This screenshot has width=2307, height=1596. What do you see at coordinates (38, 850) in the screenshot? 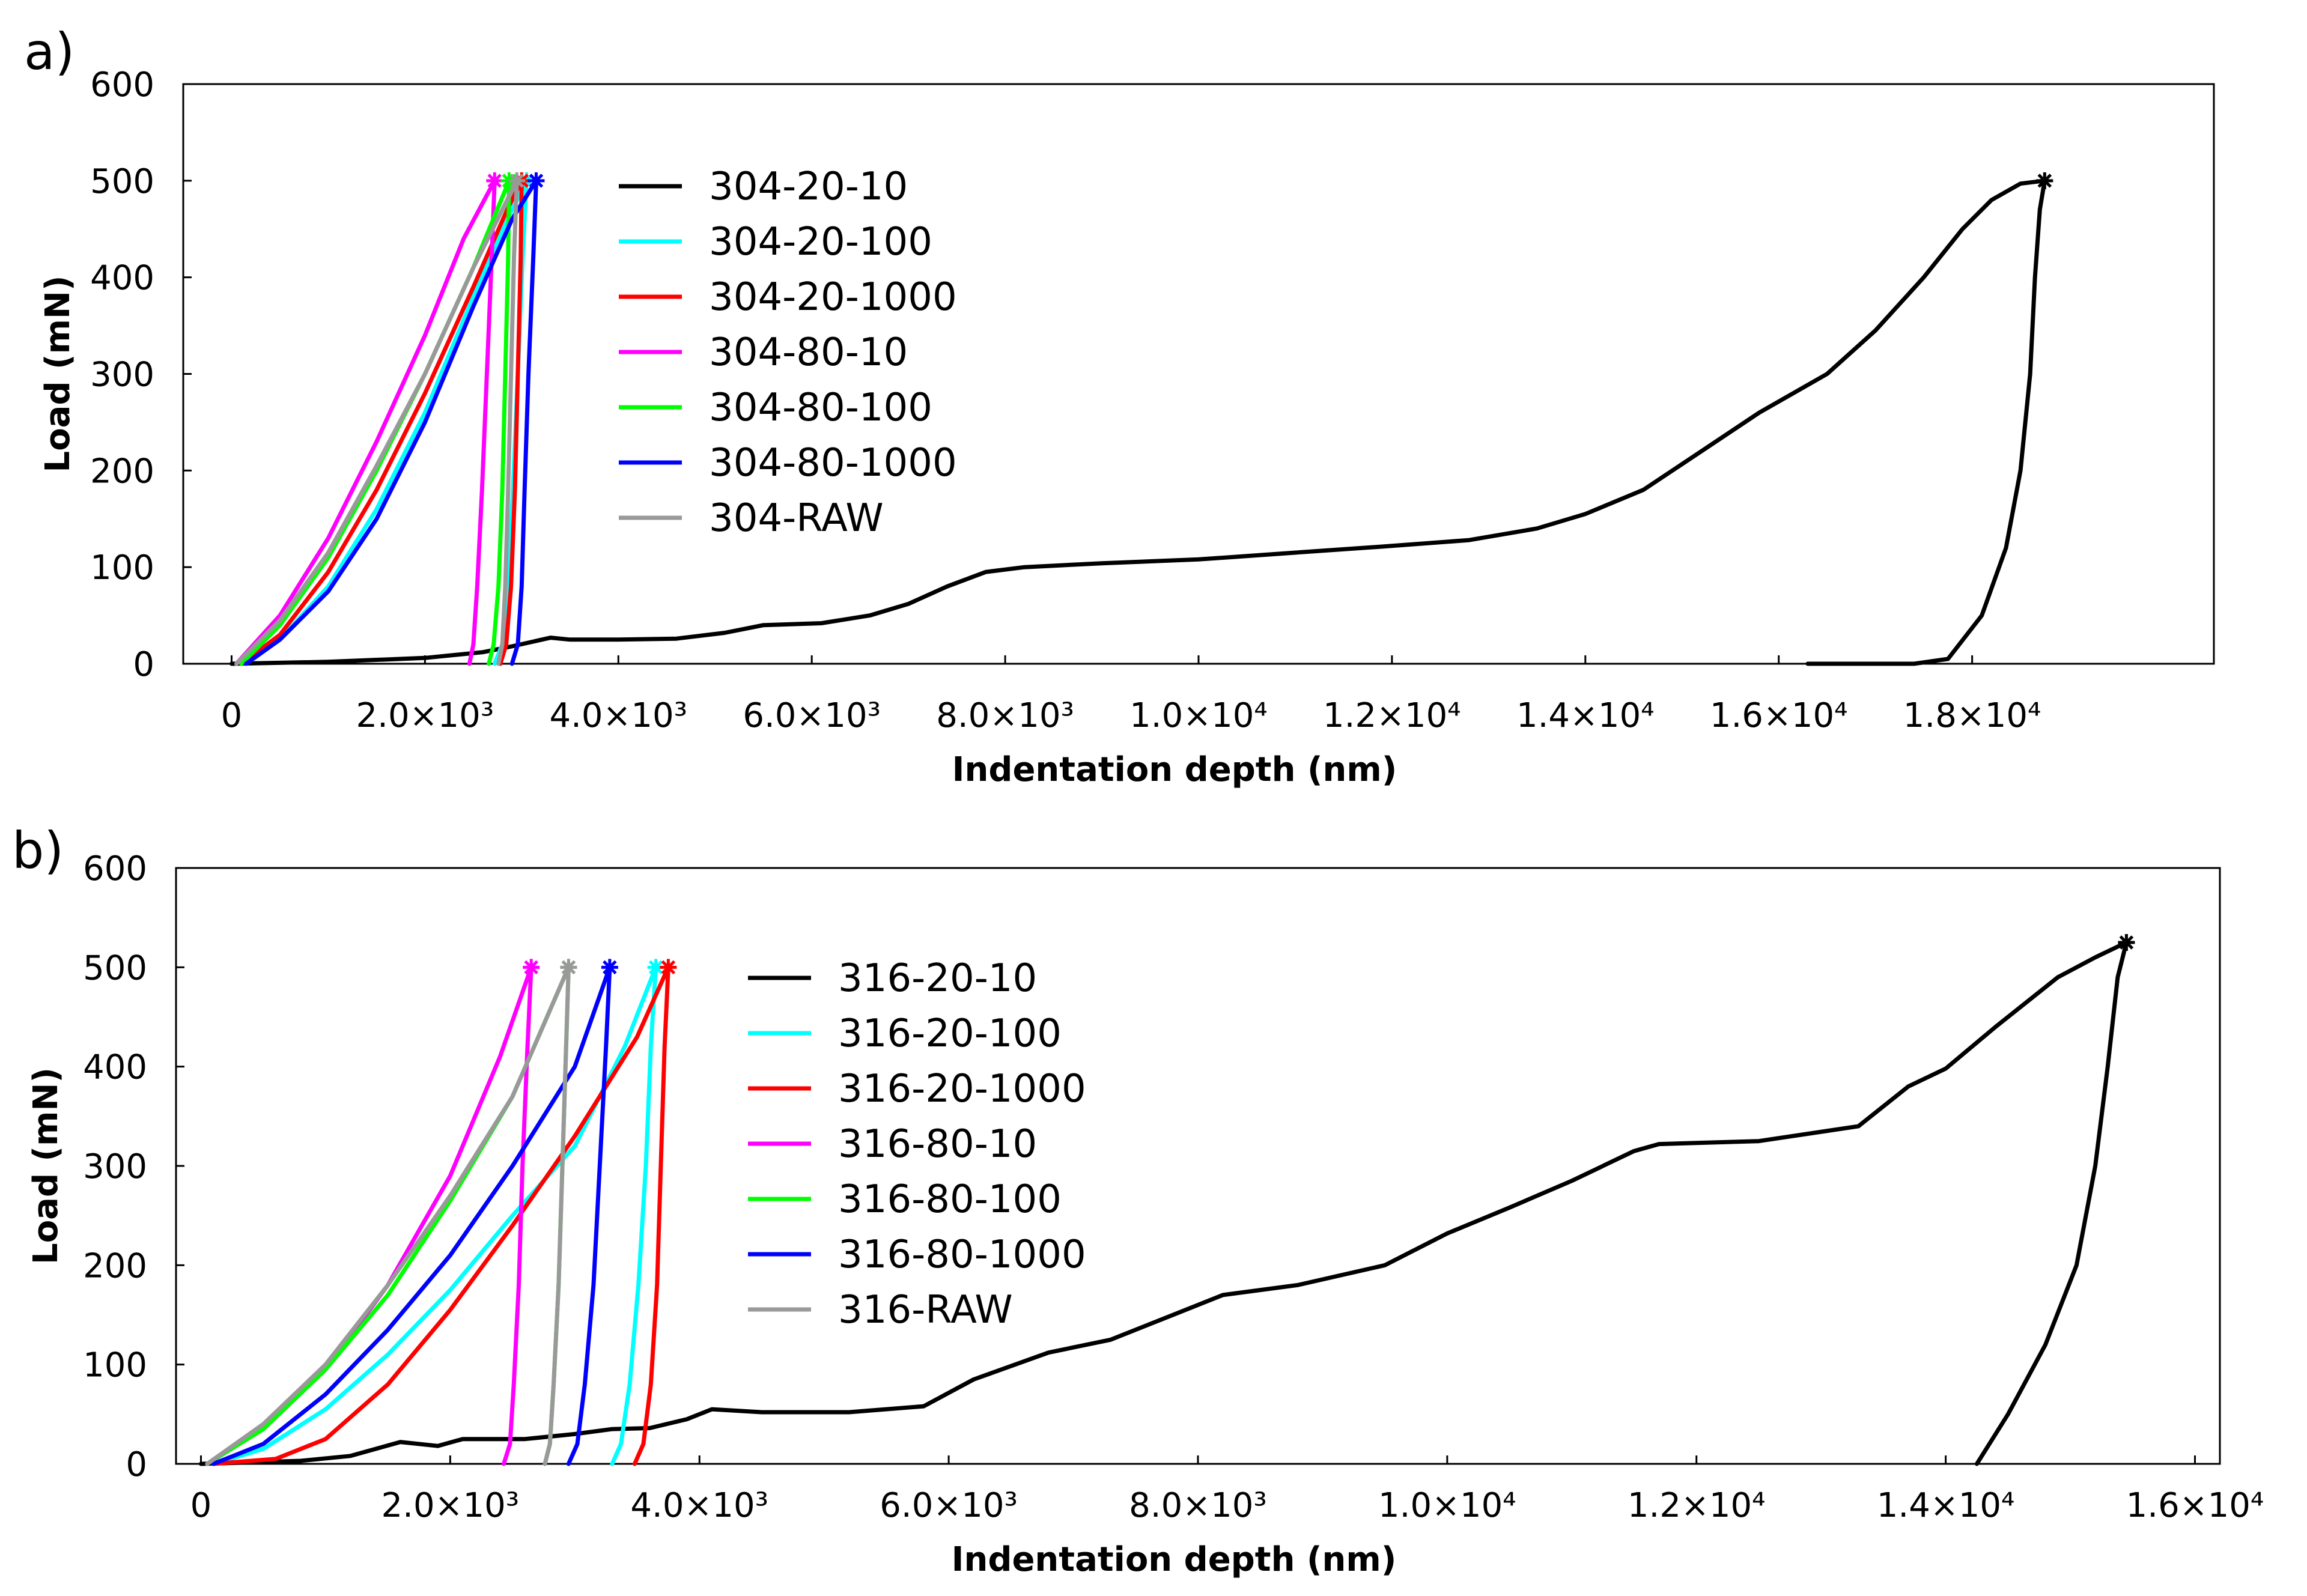
I see `panel-label: b)` at bounding box center [38, 850].